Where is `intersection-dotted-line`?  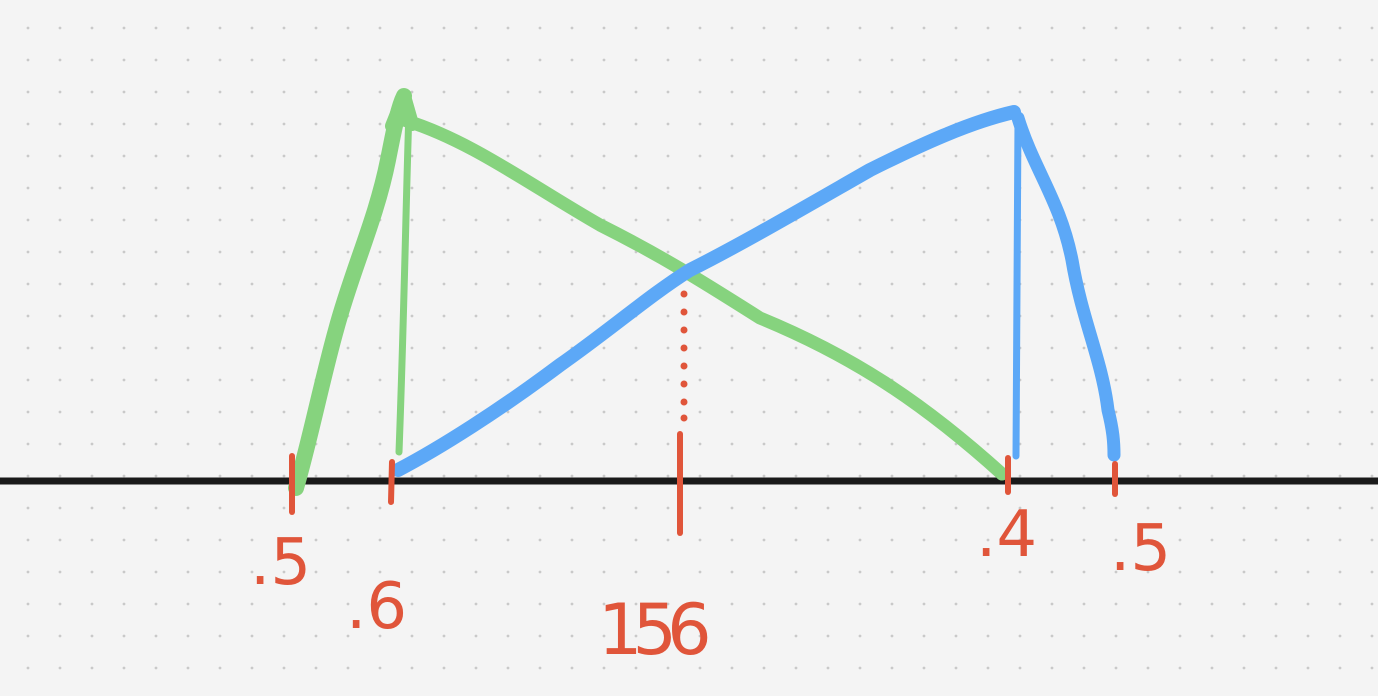
intersection-dotted-line is located at coordinates (684, 356).